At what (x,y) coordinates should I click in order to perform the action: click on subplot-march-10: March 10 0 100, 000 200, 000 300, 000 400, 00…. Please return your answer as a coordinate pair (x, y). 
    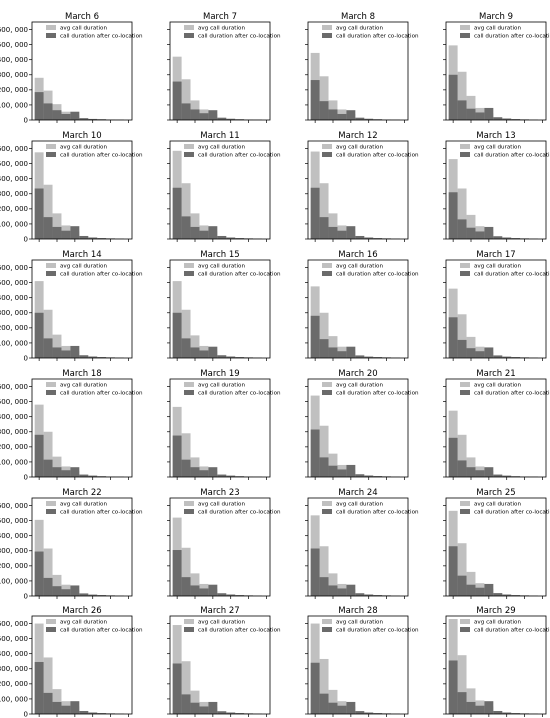
    Looking at the image, I should click on (71, 187).